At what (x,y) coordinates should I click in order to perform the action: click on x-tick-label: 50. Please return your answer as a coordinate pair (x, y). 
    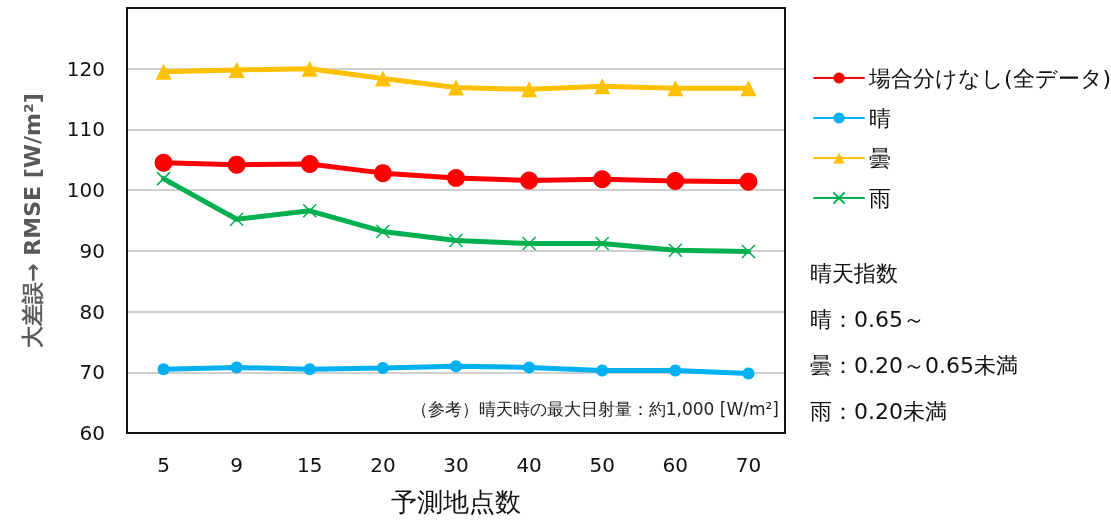
    Looking at the image, I should click on (602, 465).